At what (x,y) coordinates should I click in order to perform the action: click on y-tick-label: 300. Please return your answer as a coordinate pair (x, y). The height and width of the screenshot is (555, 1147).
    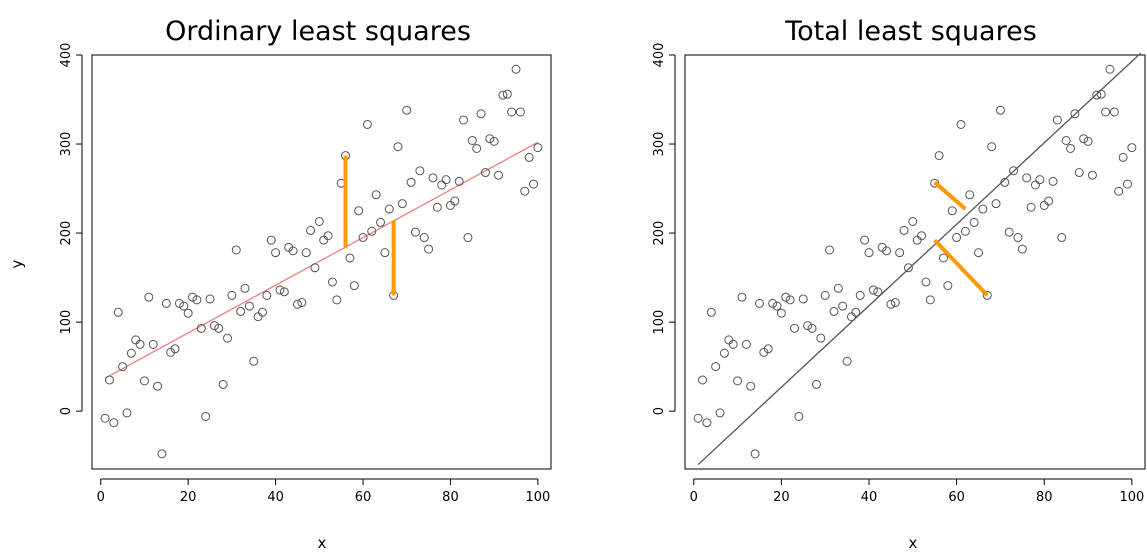
    Looking at the image, I should click on (659, 144).